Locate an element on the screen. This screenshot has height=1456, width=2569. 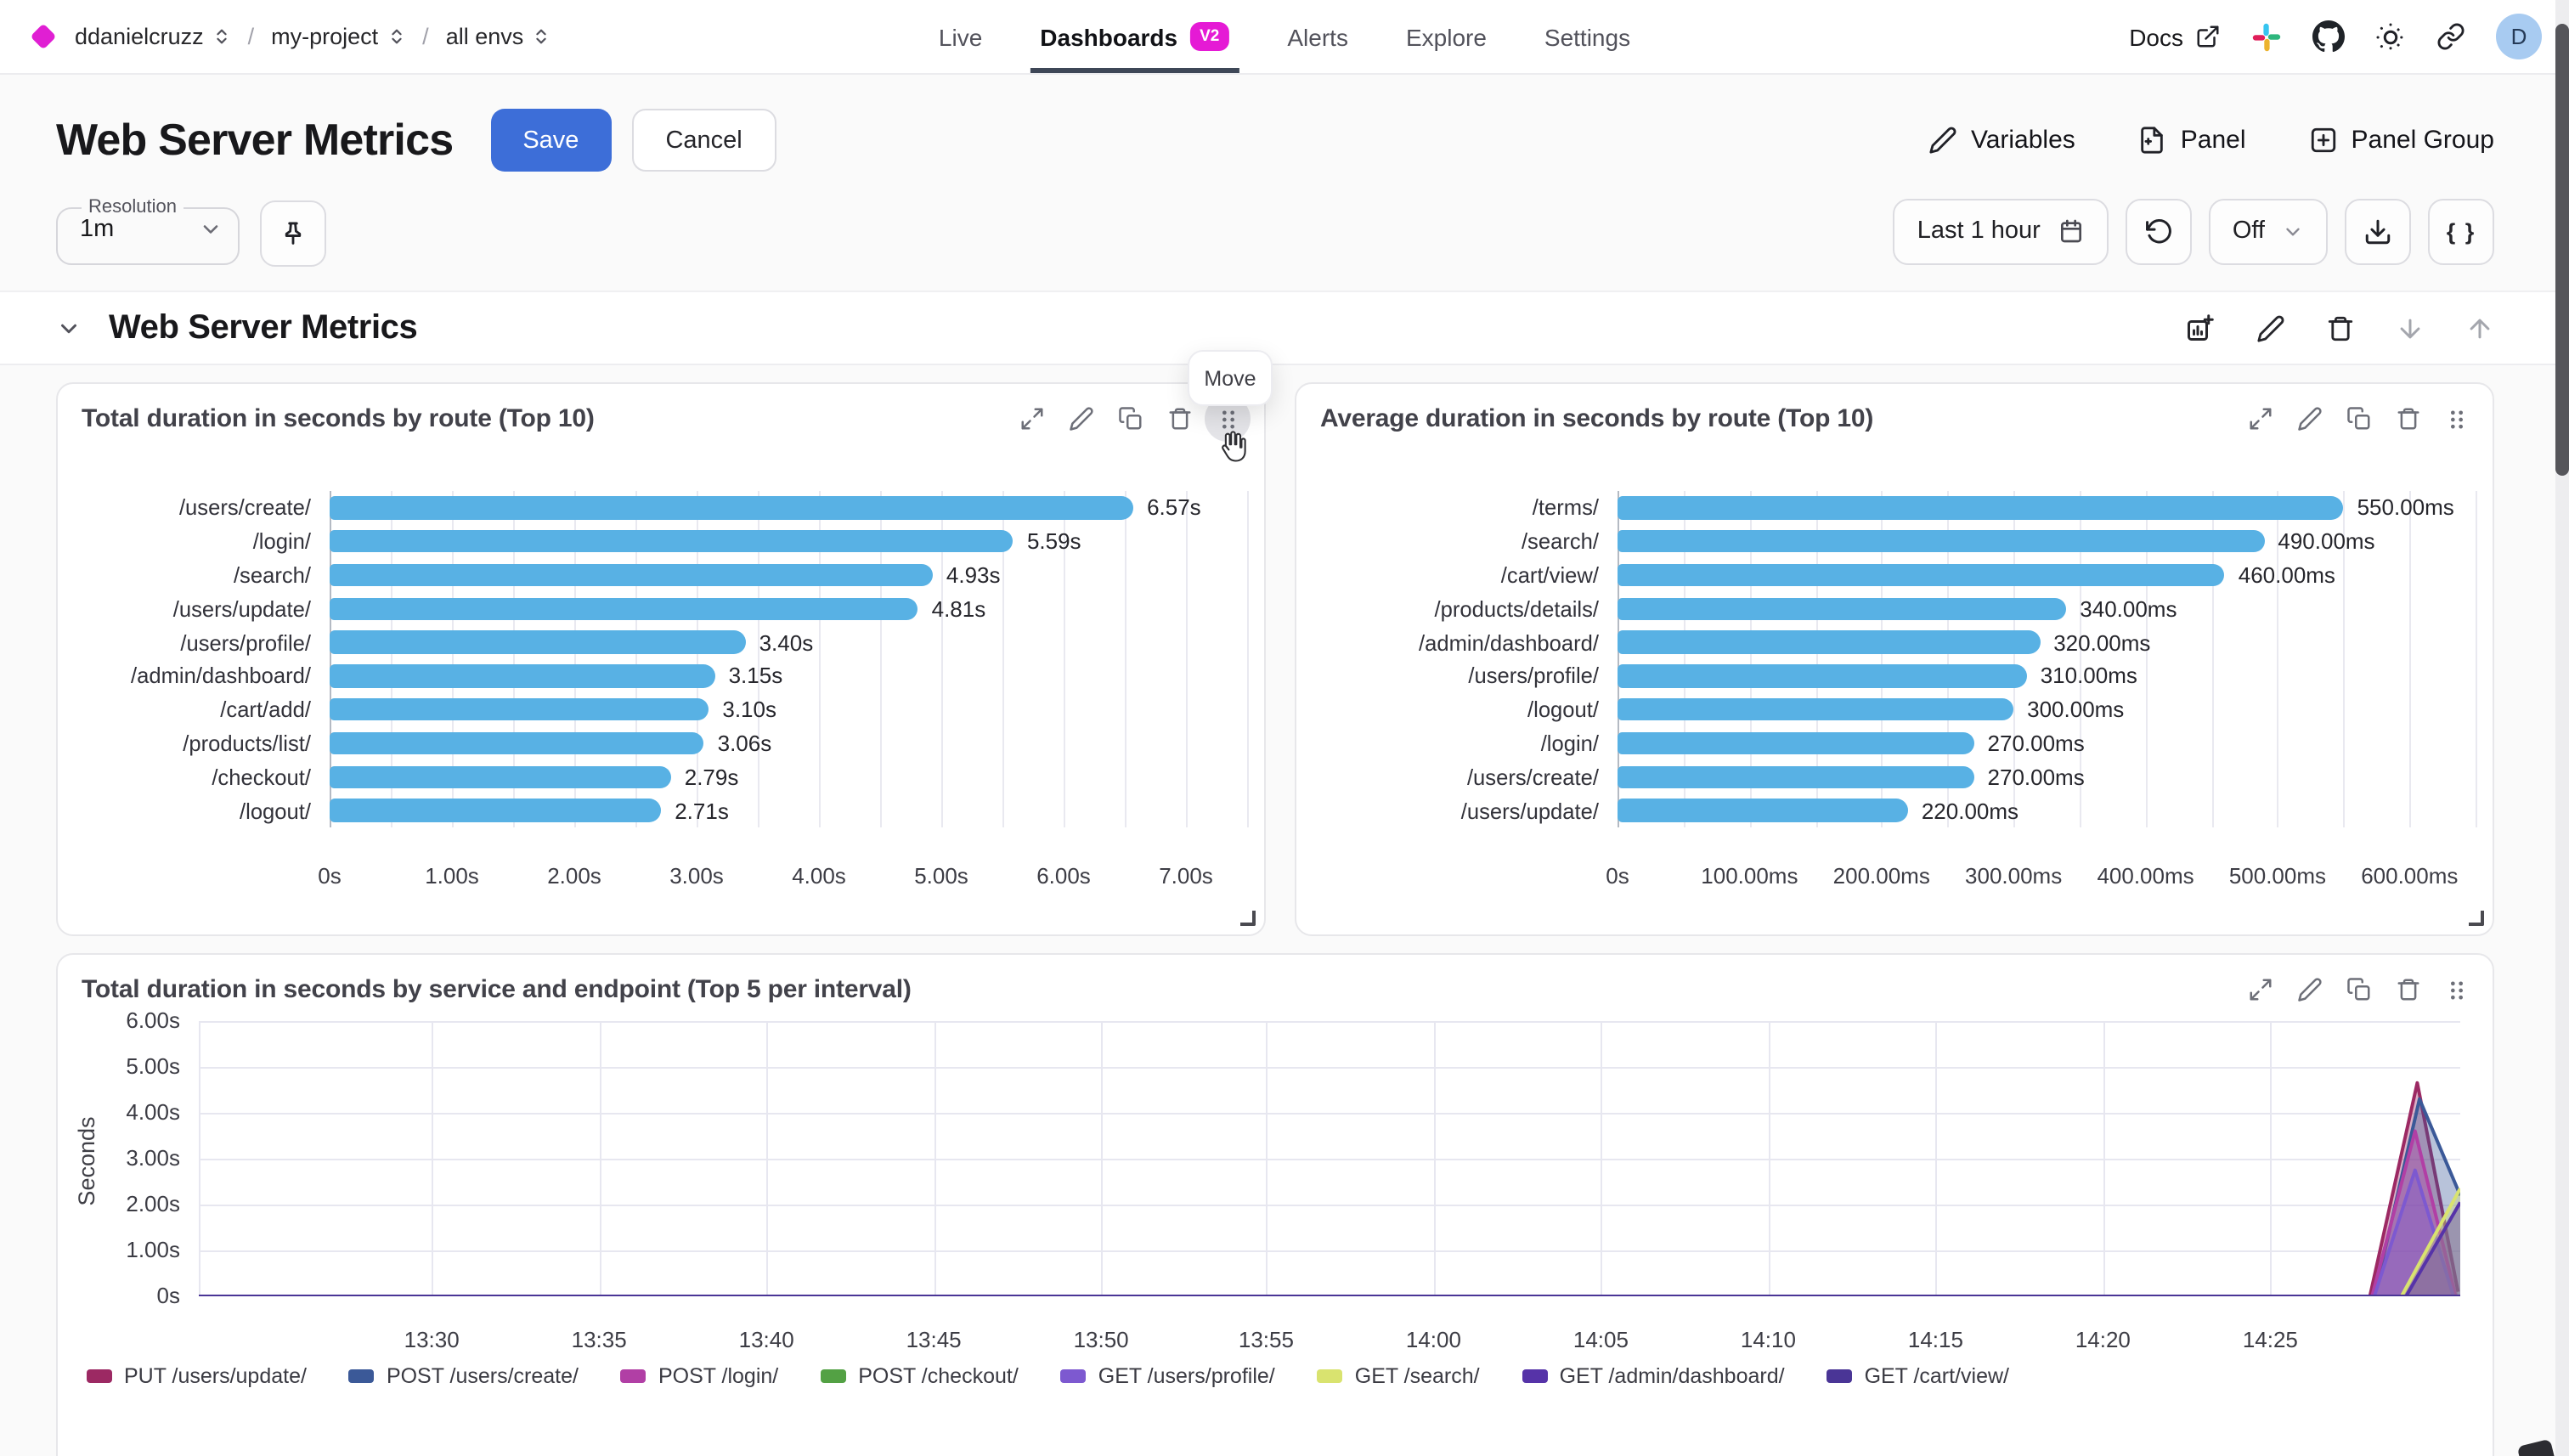
resolution-select: Resolution 1m is located at coordinates (148, 231).